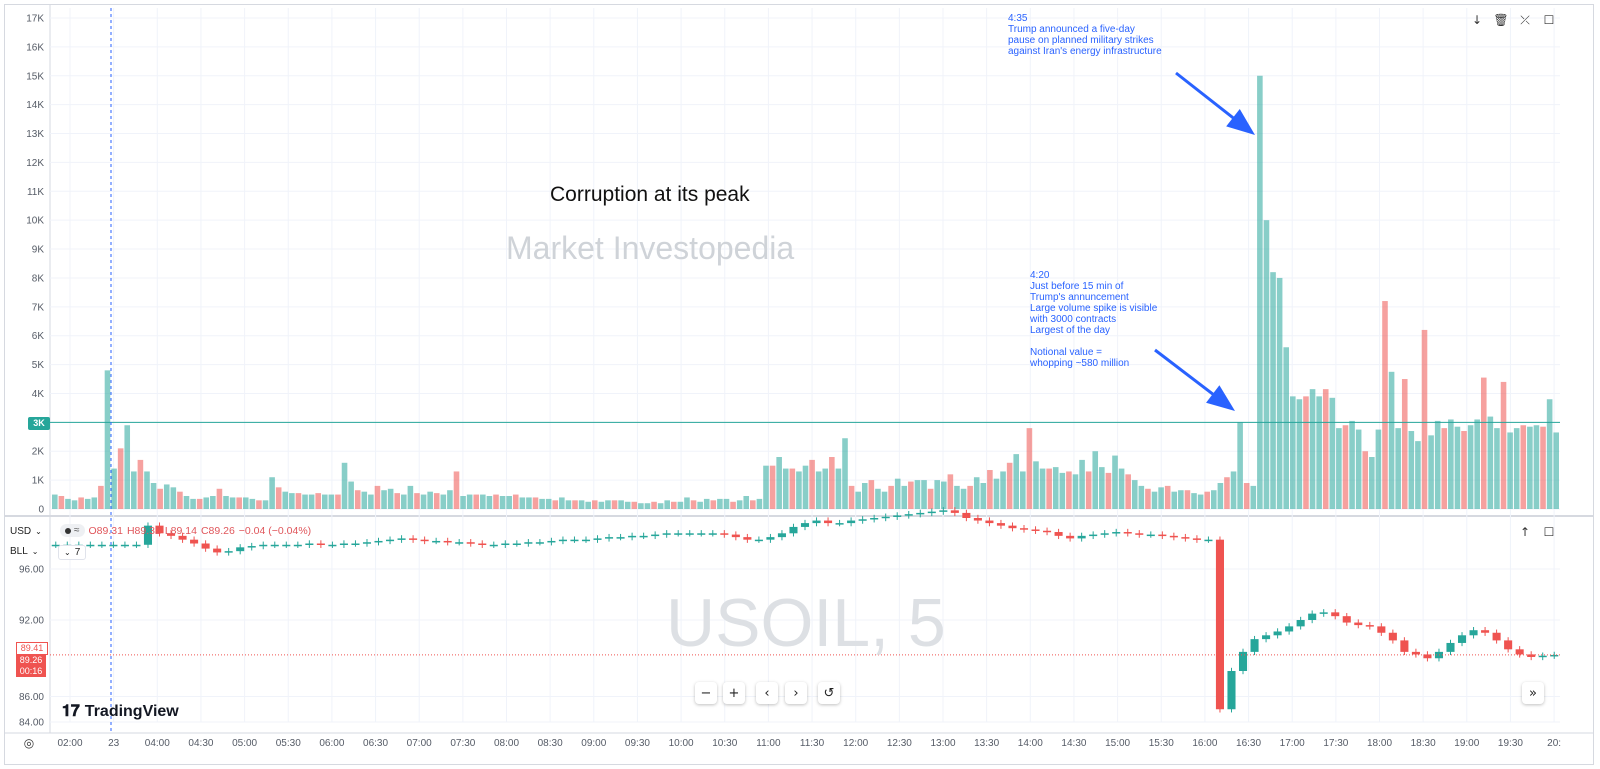 This screenshot has height=769, width=1600. Describe the element at coordinates (72, 552) in the screenshot. I see `interval-selector: ⌄ 7` at that location.